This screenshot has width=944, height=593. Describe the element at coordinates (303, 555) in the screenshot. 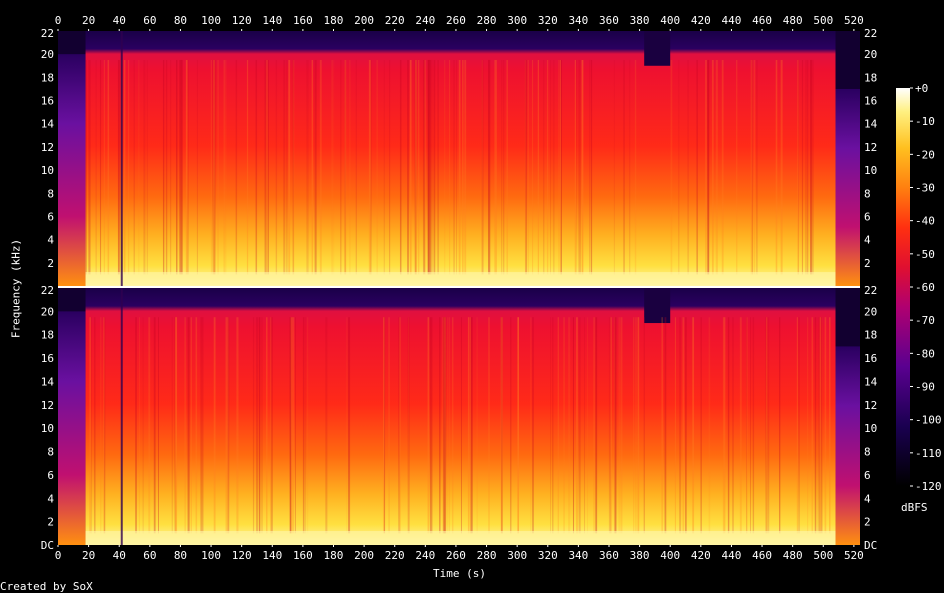

I see `x-tick-label-bottom: 160` at that location.